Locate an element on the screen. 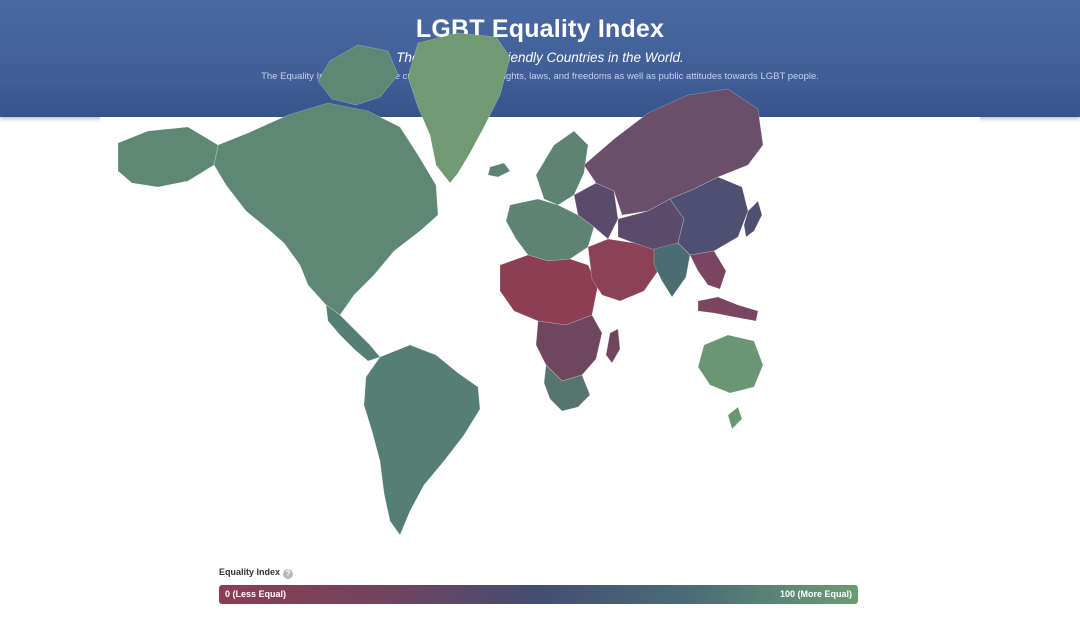 This screenshot has width=1080, height=630. region-australia is located at coordinates (730, 364).